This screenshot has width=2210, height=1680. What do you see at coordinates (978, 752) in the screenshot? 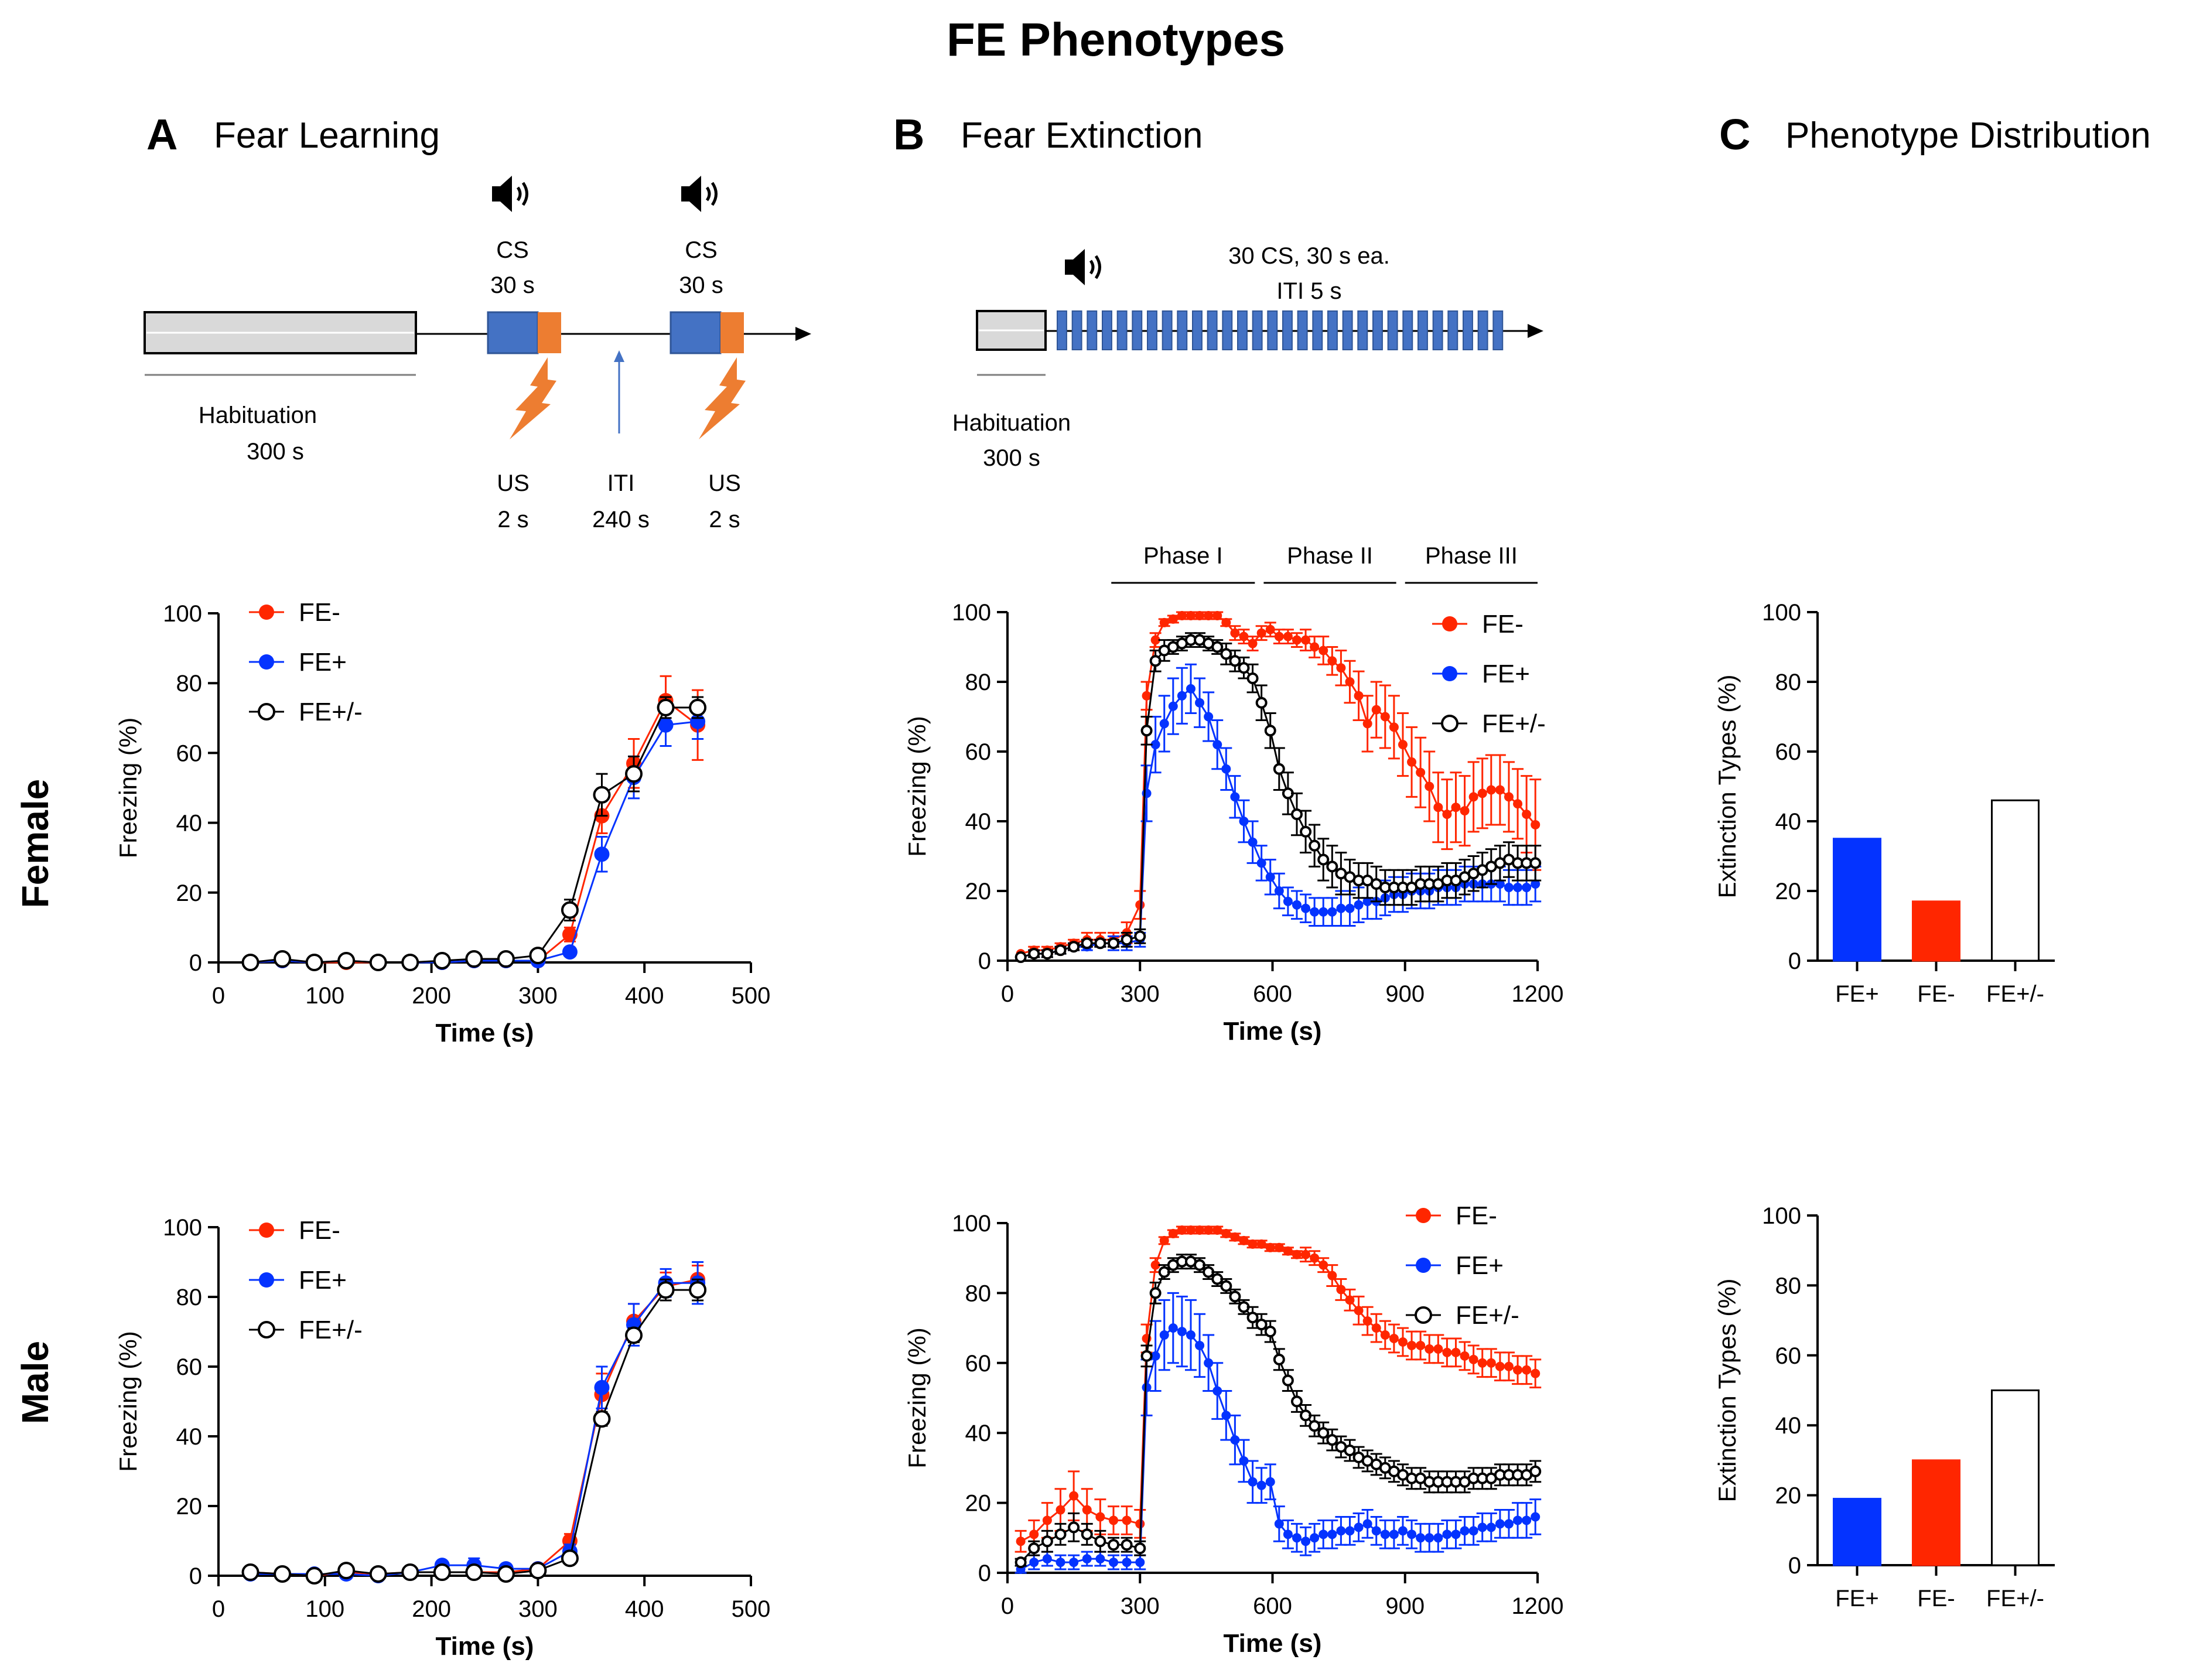
I see `y-tick-label: 60` at bounding box center [978, 752].